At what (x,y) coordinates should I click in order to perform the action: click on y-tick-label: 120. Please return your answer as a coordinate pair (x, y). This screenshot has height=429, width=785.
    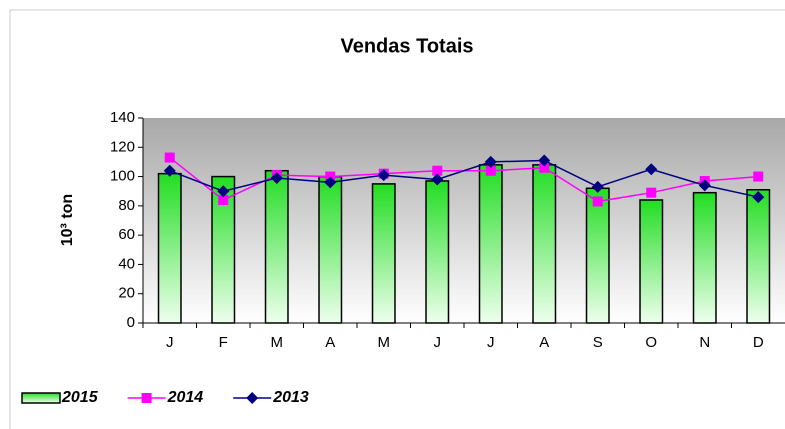
    Looking at the image, I should click on (122, 146).